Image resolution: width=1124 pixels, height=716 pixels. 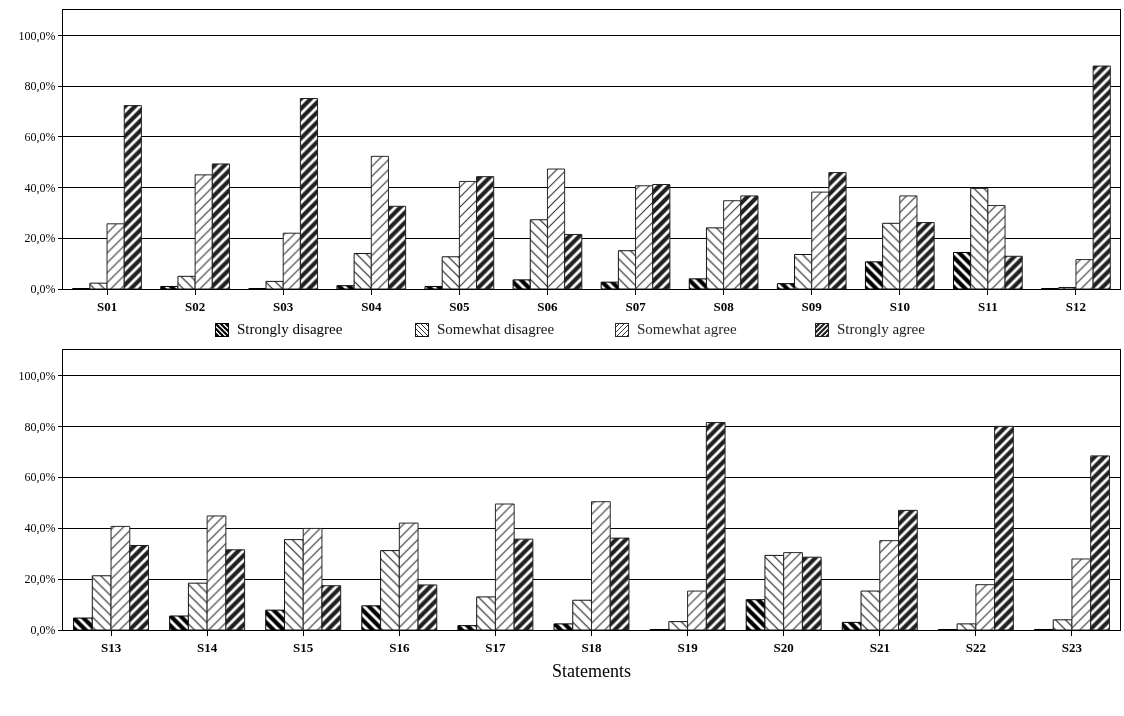 I want to click on x-tick-label: S08, so click(x=724, y=306).